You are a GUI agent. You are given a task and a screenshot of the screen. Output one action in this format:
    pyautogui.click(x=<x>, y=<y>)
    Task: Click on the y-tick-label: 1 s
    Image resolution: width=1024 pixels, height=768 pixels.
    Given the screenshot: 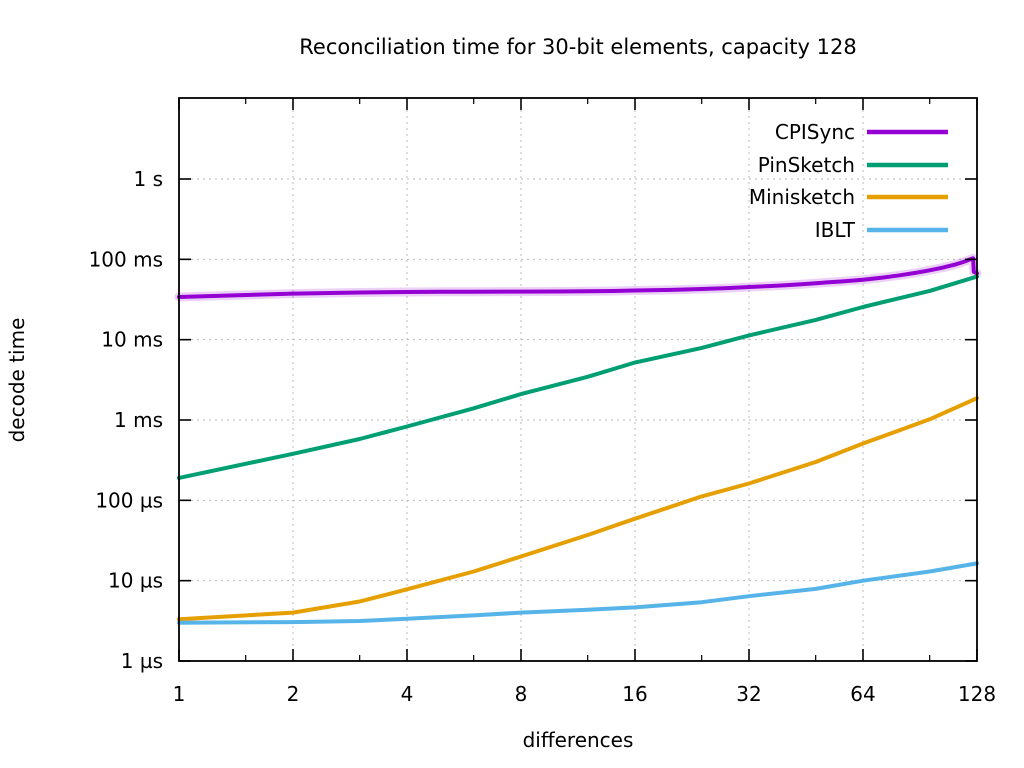 What is the action you would take?
    pyautogui.click(x=148, y=179)
    